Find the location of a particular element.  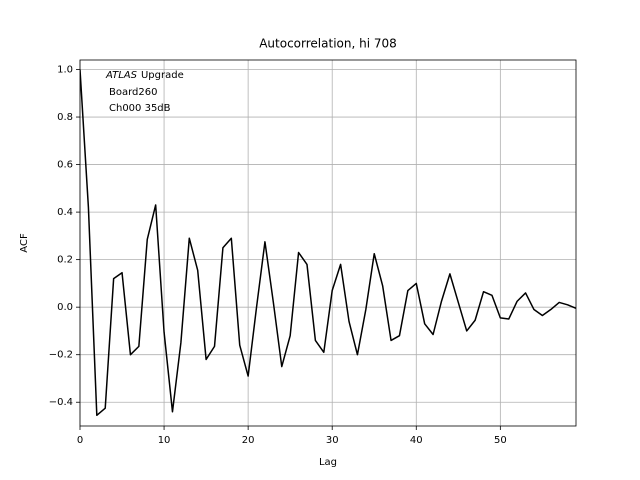

y-axis-label: ACF is located at coordinates (24, 243).